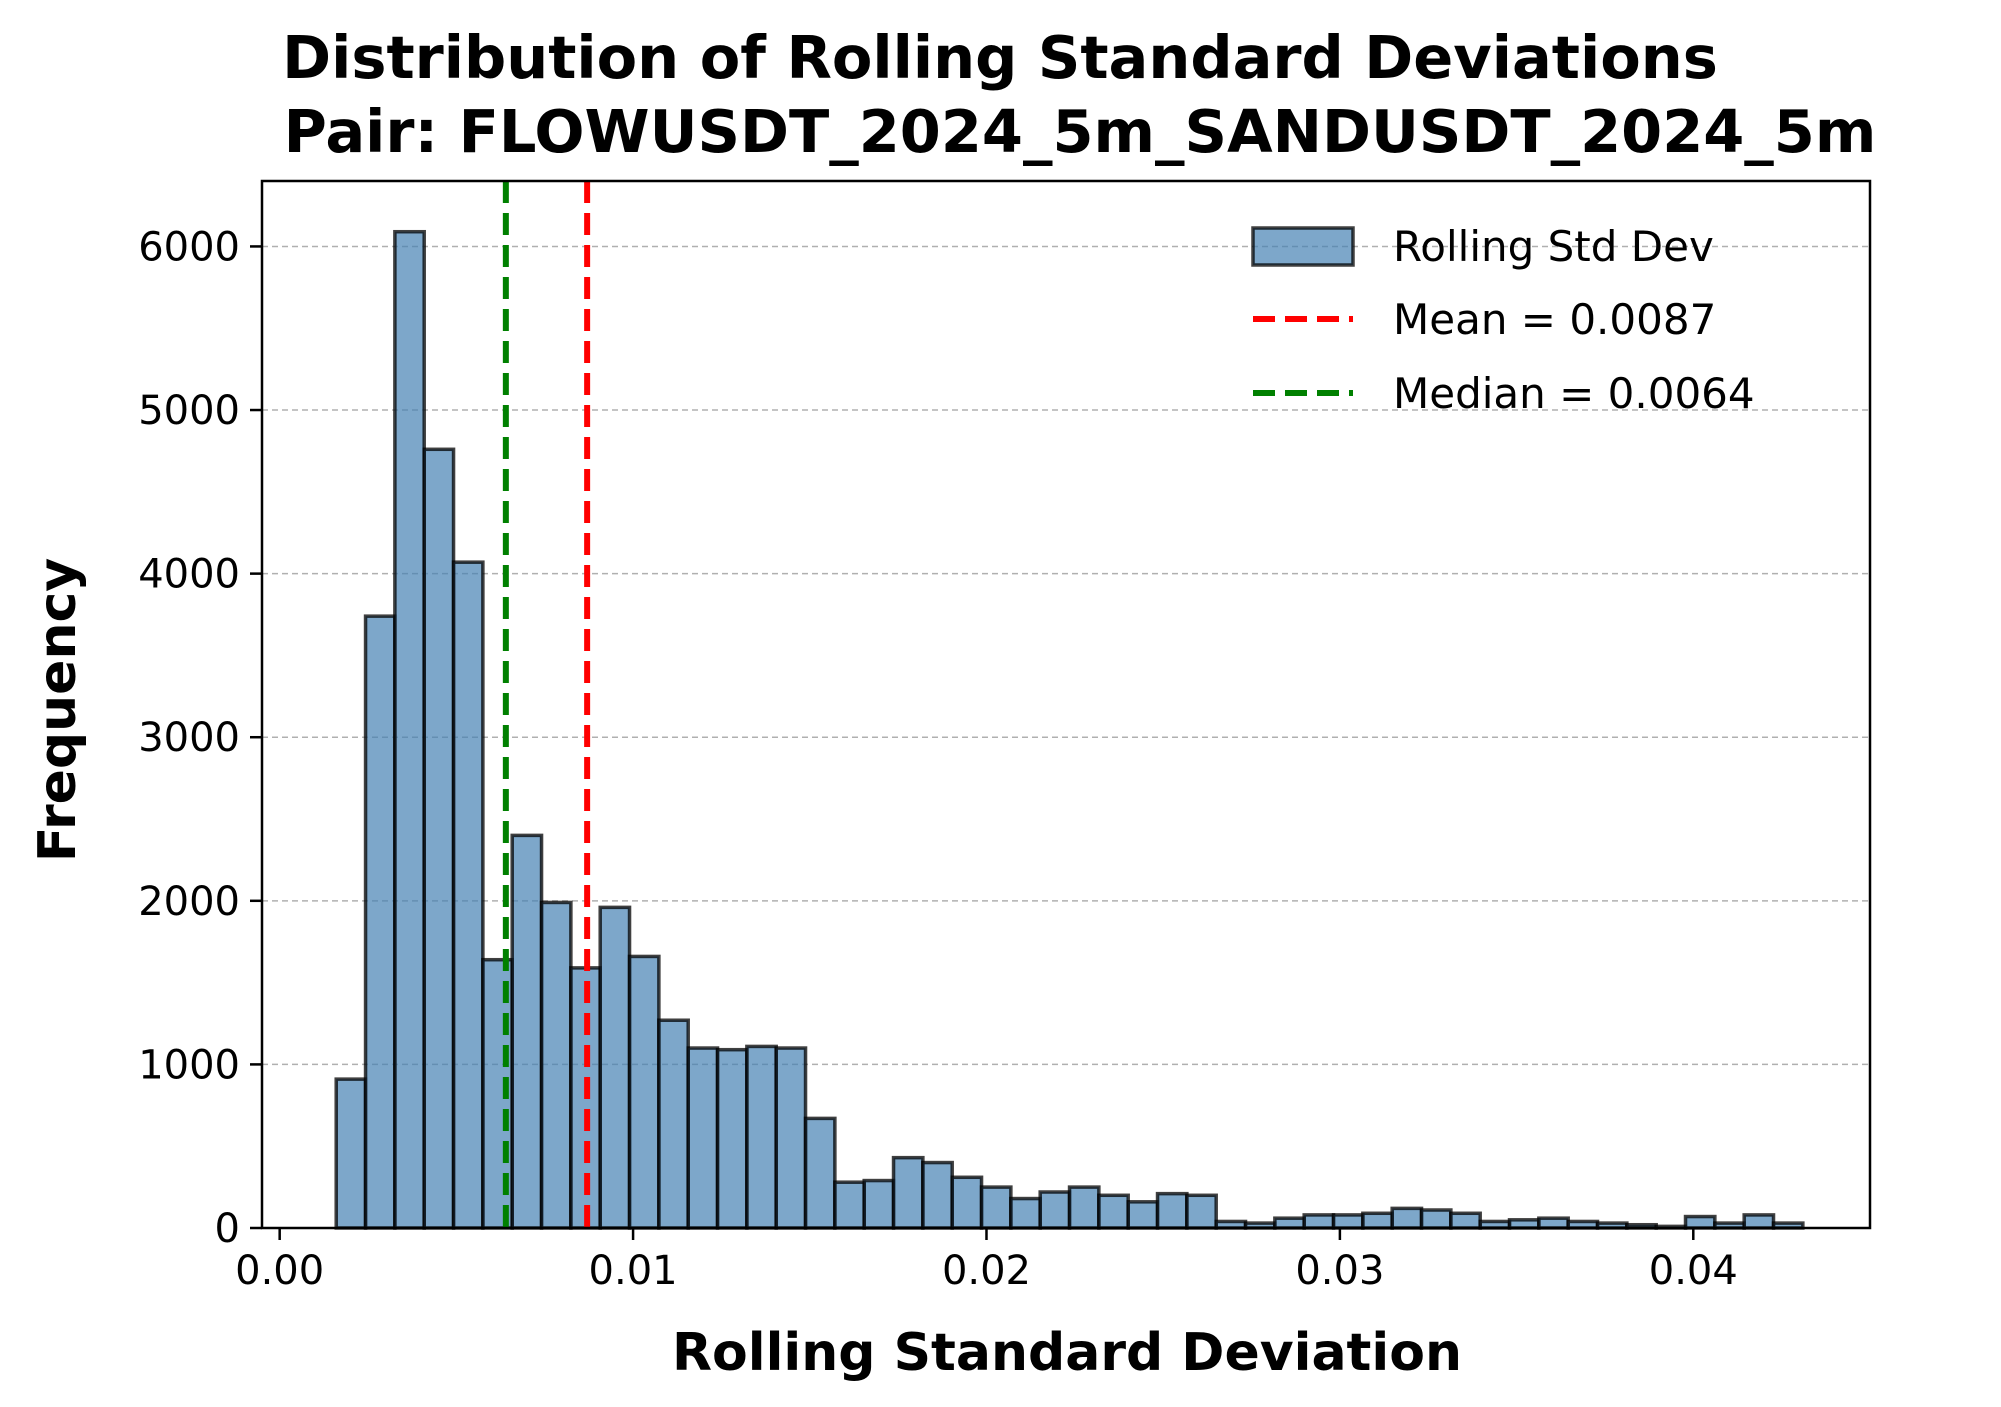 Image resolution: width=2001 pixels, height=1407 pixels. I want to click on y-tick-label: 4000, so click(189, 575).